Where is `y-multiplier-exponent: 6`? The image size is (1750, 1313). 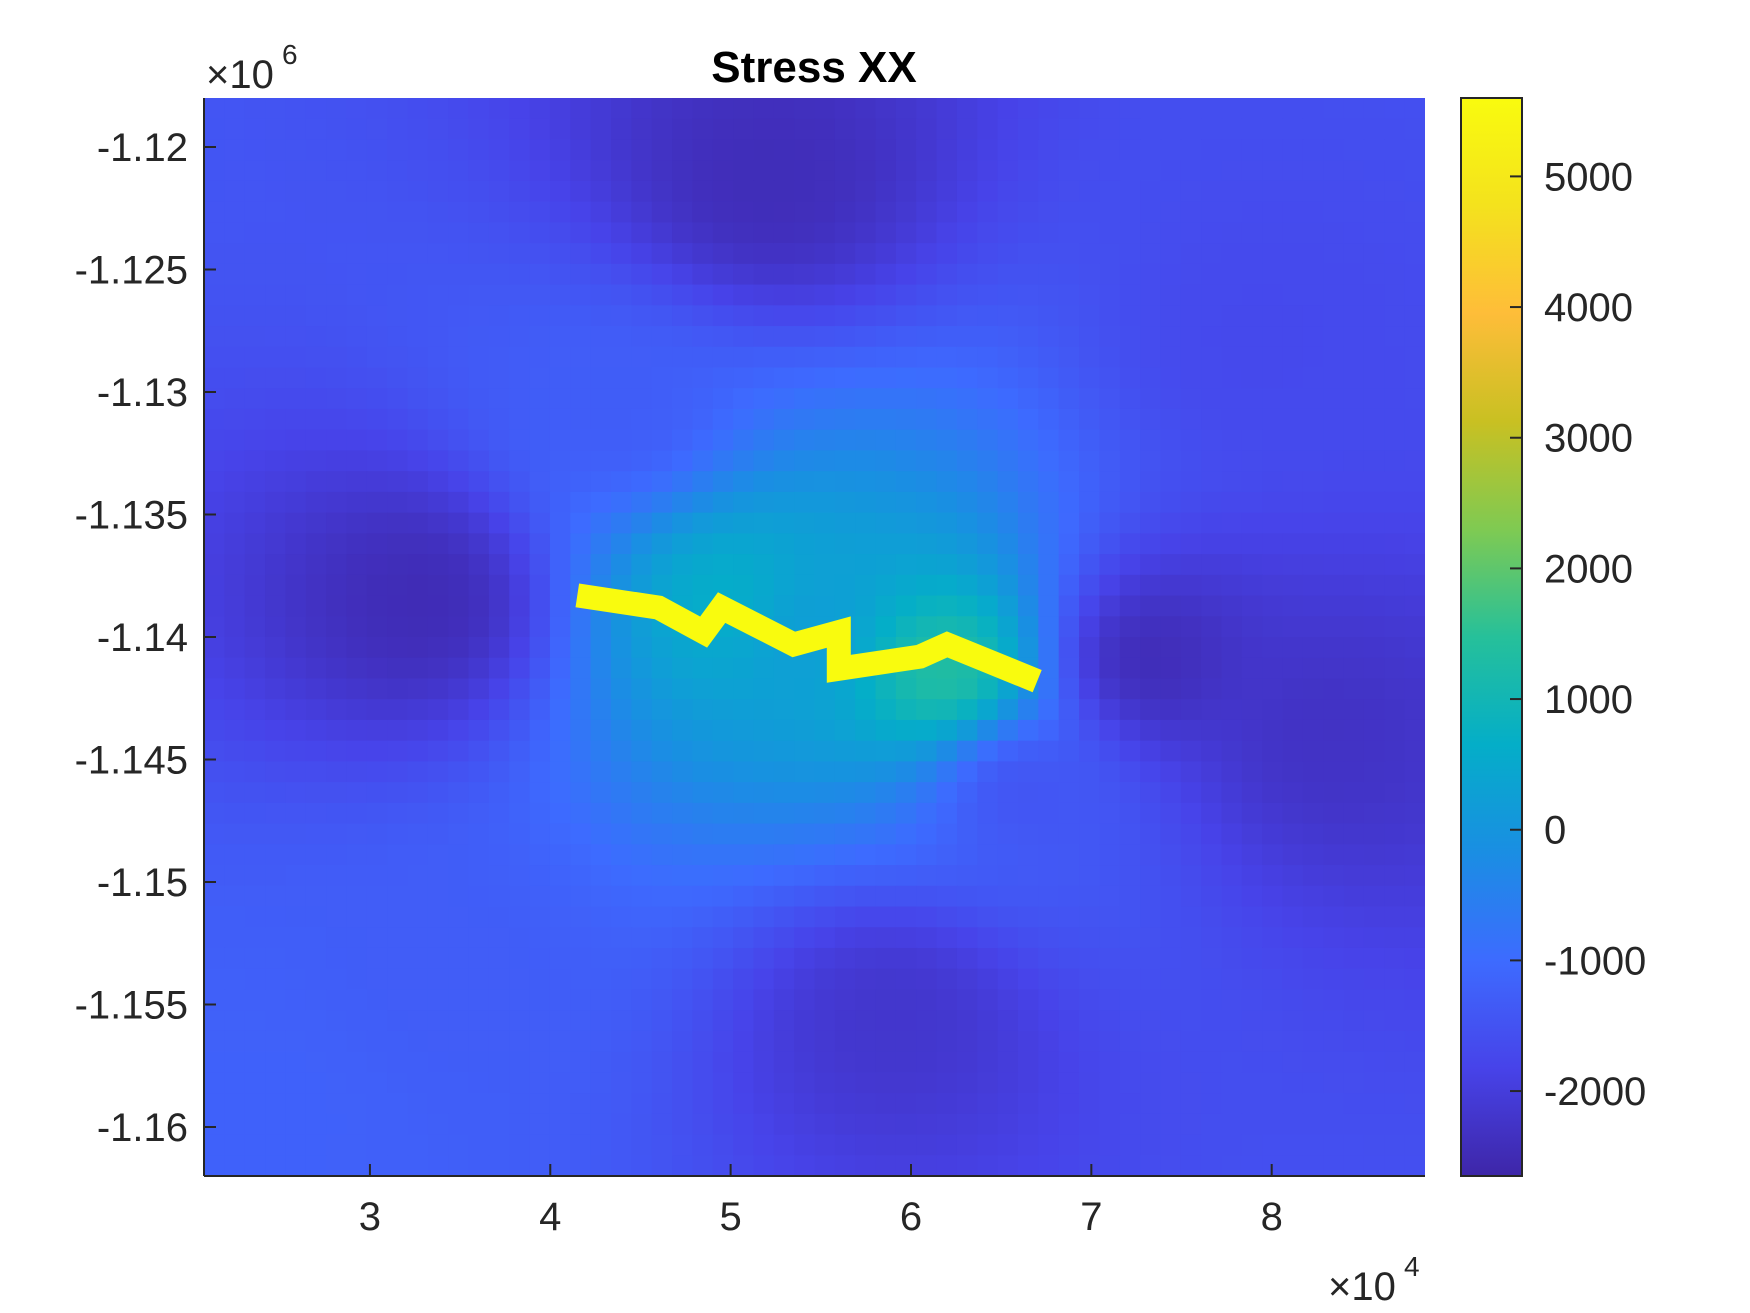
y-multiplier-exponent: 6 is located at coordinates (290, 54).